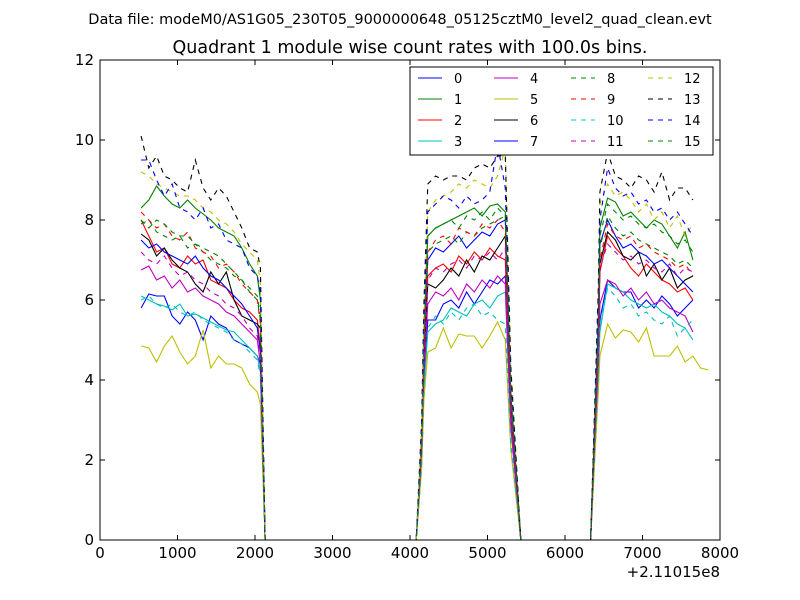  What do you see at coordinates (692, 142) in the screenshot?
I see `legend-label-15: 15` at bounding box center [692, 142].